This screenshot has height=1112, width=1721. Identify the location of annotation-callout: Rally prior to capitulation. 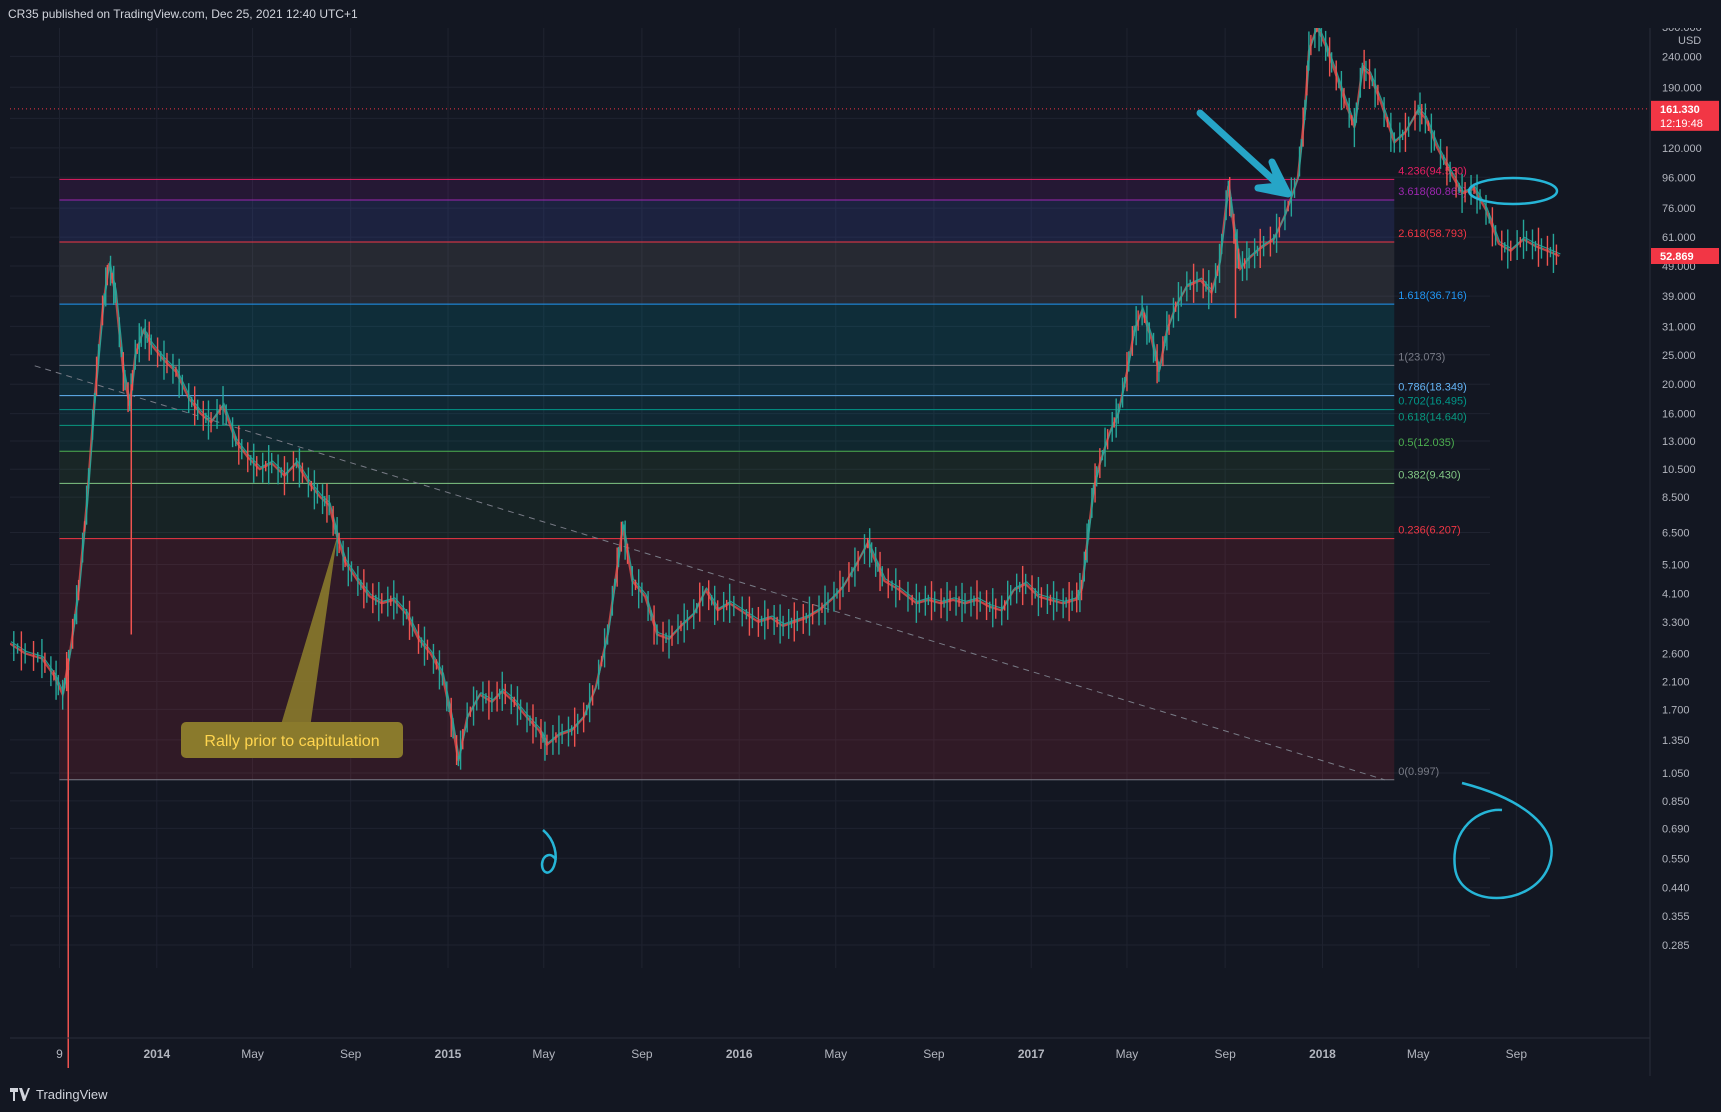
(292, 647).